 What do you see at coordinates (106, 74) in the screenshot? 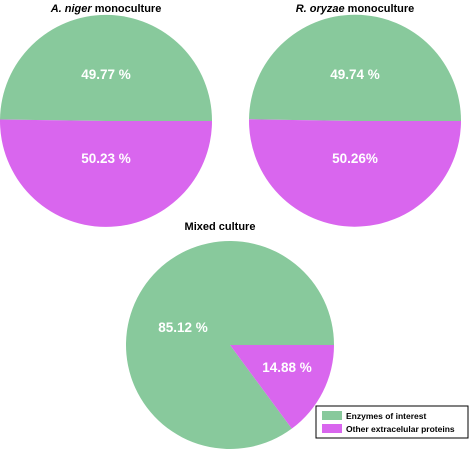
I see `slice-label-enzymes-a-niger: 49.77 %` at bounding box center [106, 74].